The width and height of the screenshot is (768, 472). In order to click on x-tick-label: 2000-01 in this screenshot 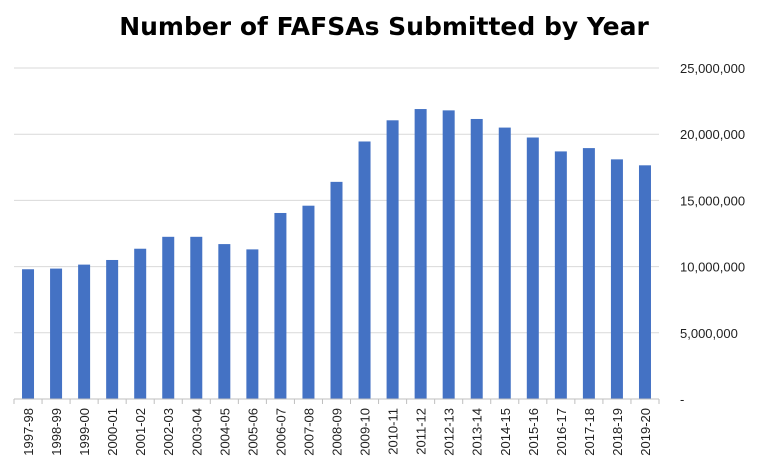, I will do `click(112, 432)`.